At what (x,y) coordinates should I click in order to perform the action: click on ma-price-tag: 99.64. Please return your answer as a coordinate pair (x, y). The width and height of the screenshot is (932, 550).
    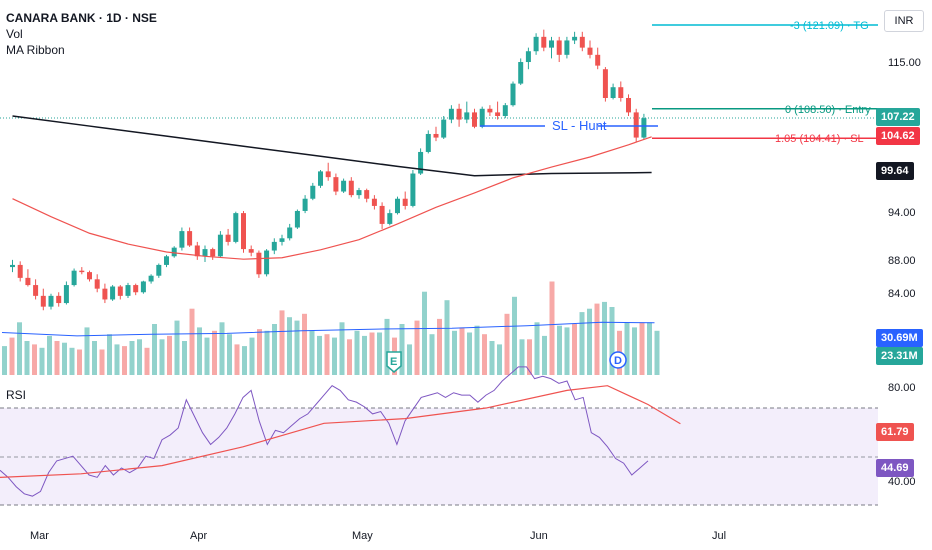
    Looking at the image, I should click on (895, 171).